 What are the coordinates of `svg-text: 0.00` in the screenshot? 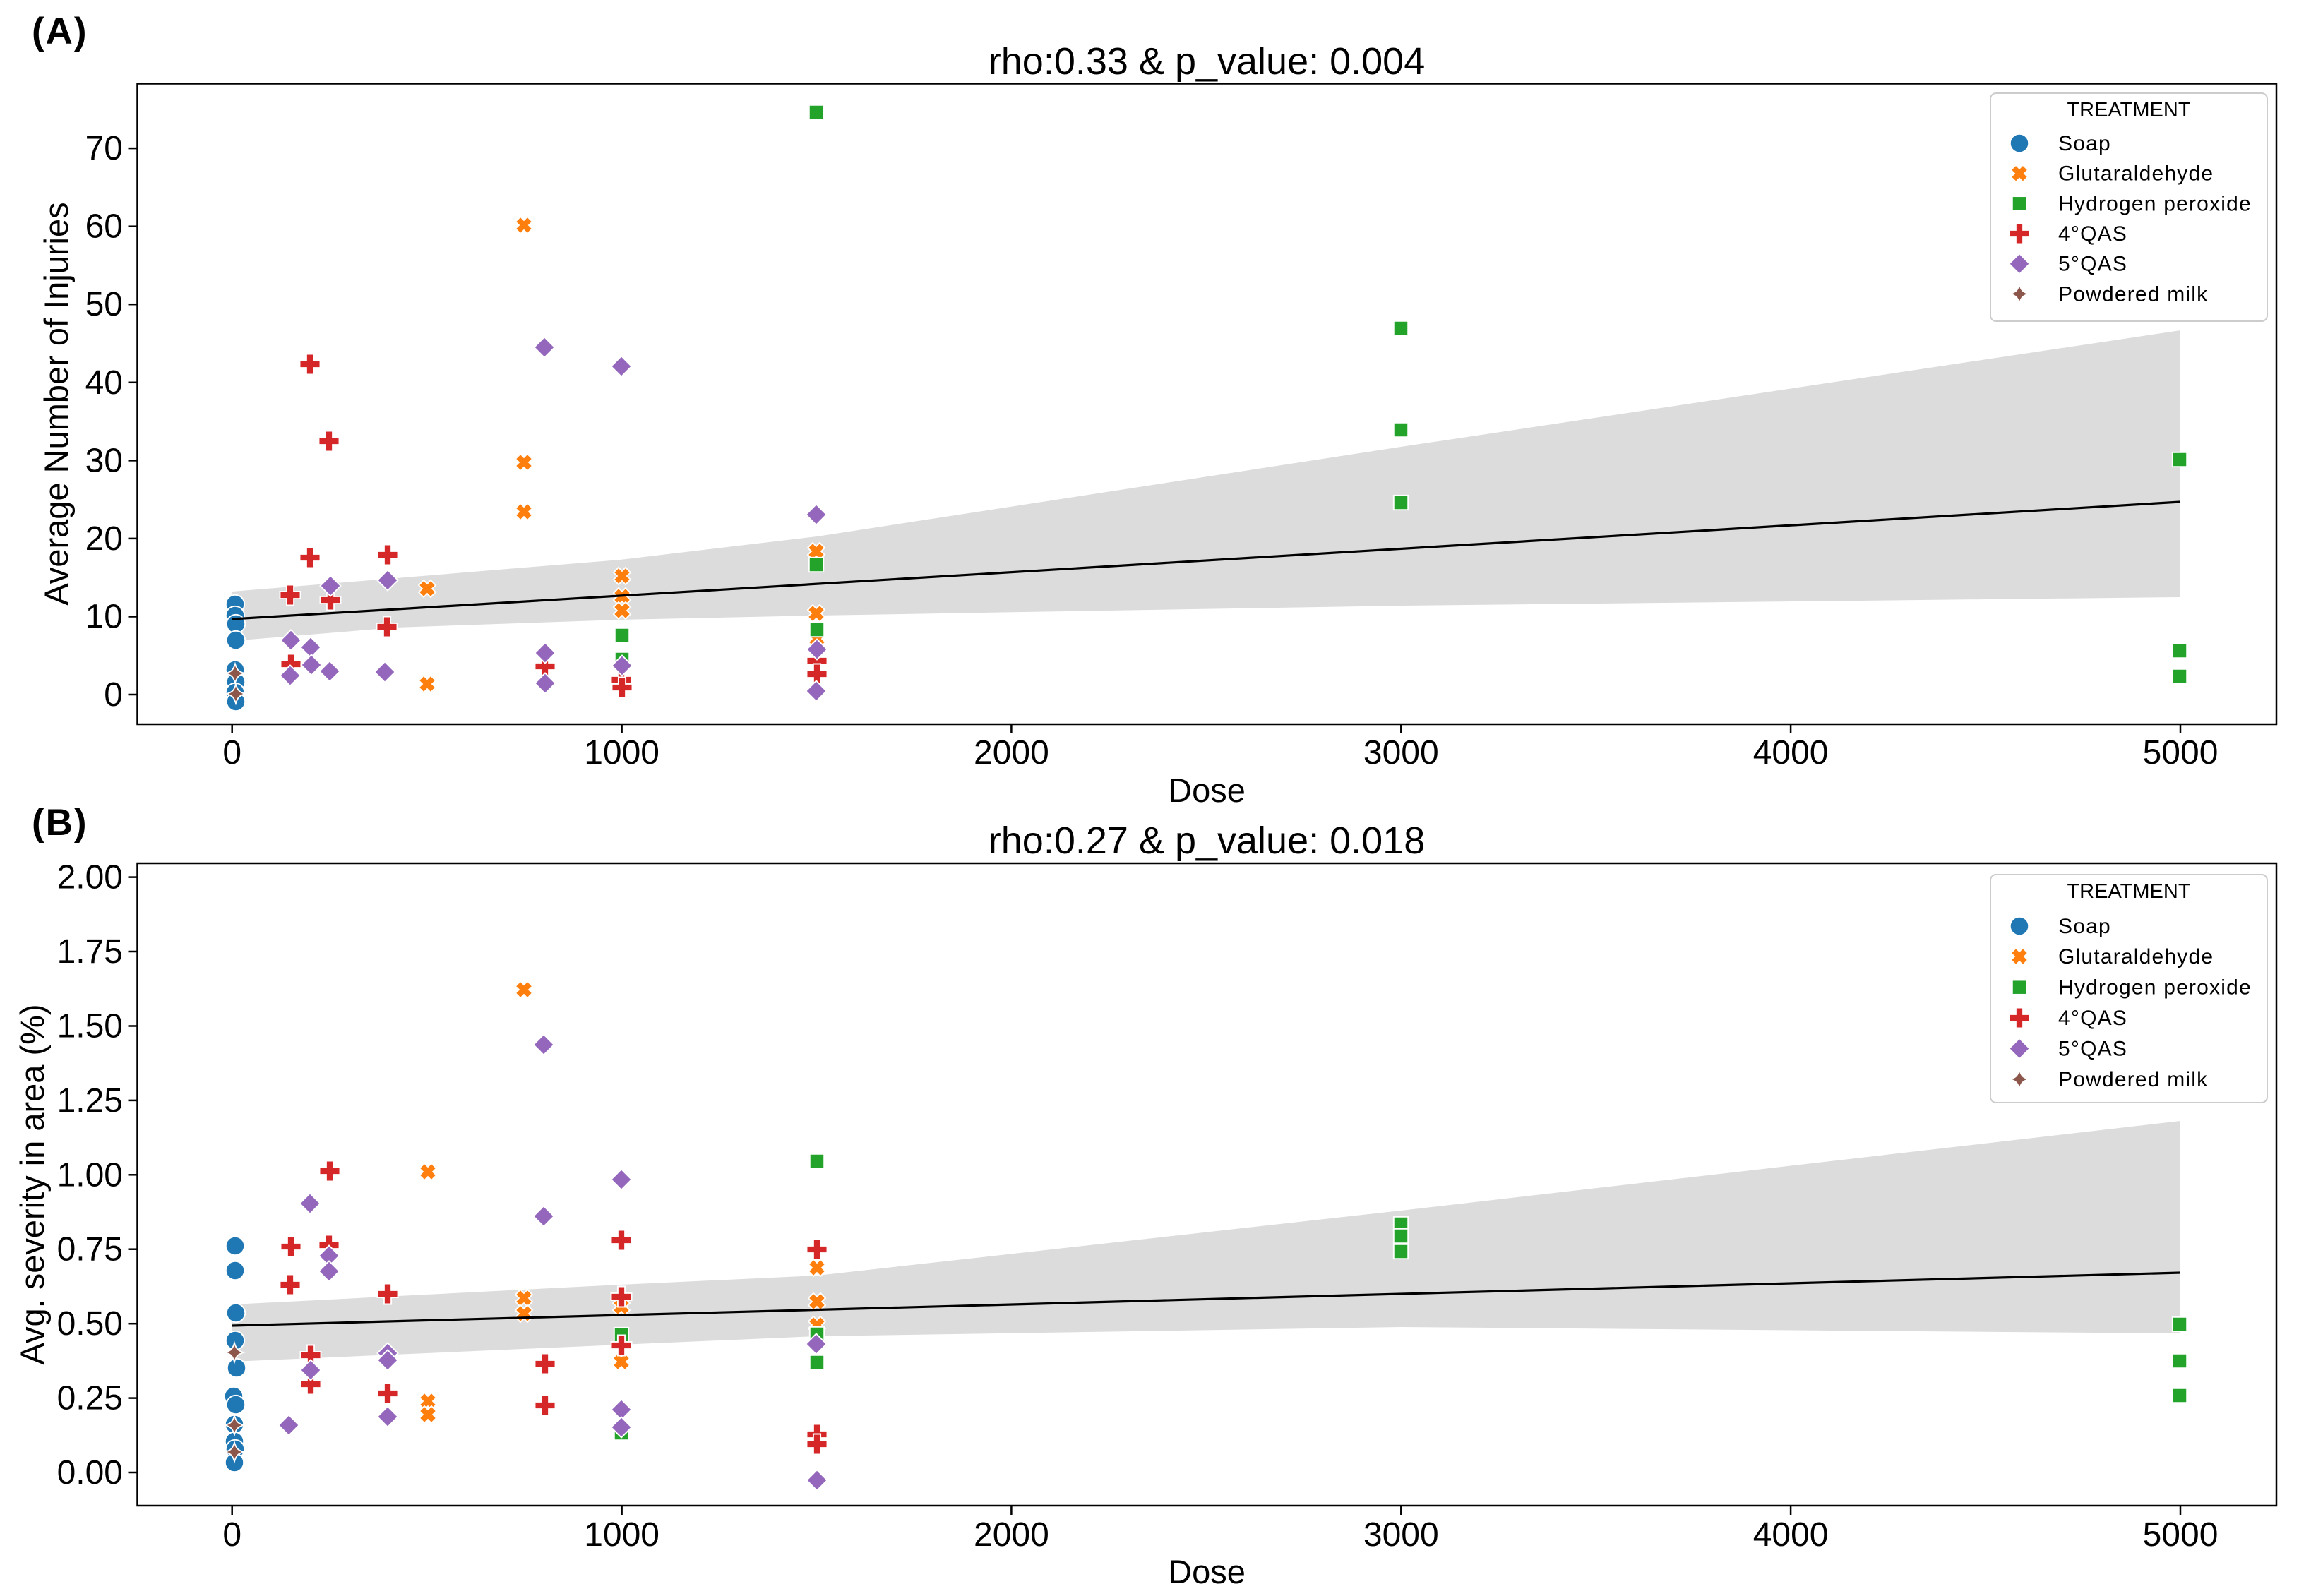 It's located at (90, 1473).